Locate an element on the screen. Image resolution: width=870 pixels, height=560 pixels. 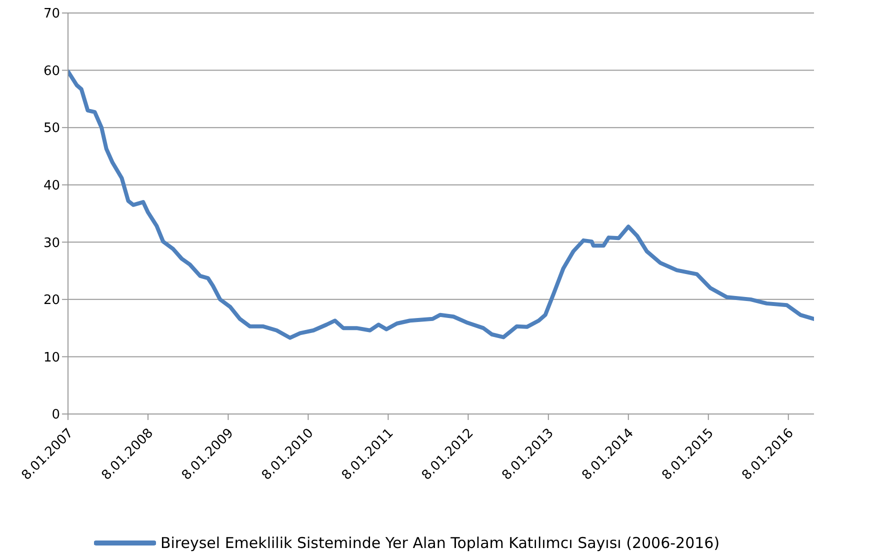
y-tick-label: 70 is located at coordinates (51, 14).